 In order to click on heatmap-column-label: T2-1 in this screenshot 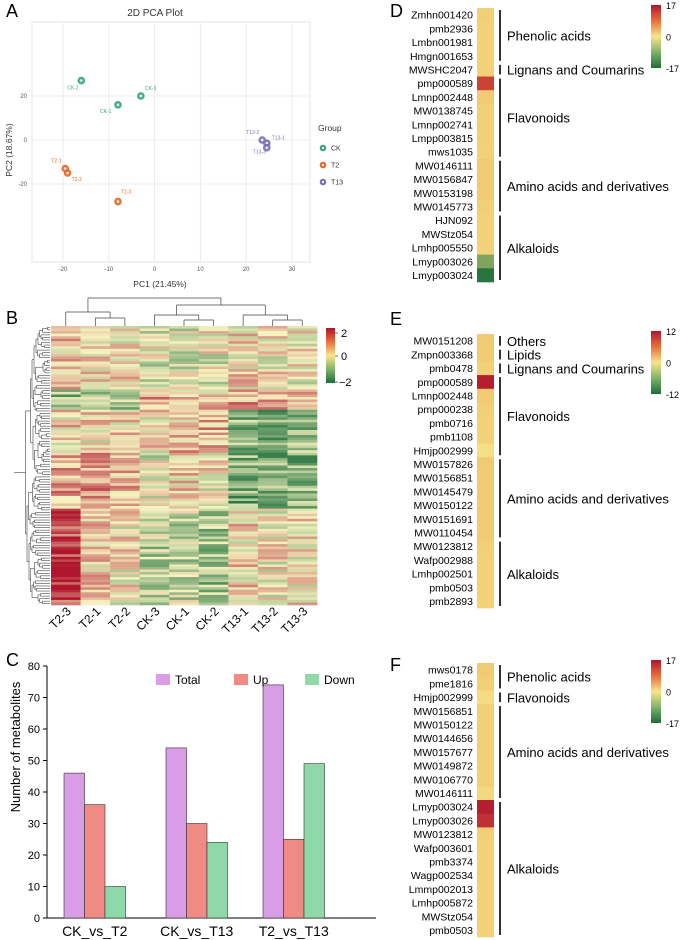, I will do `click(90, 618)`.